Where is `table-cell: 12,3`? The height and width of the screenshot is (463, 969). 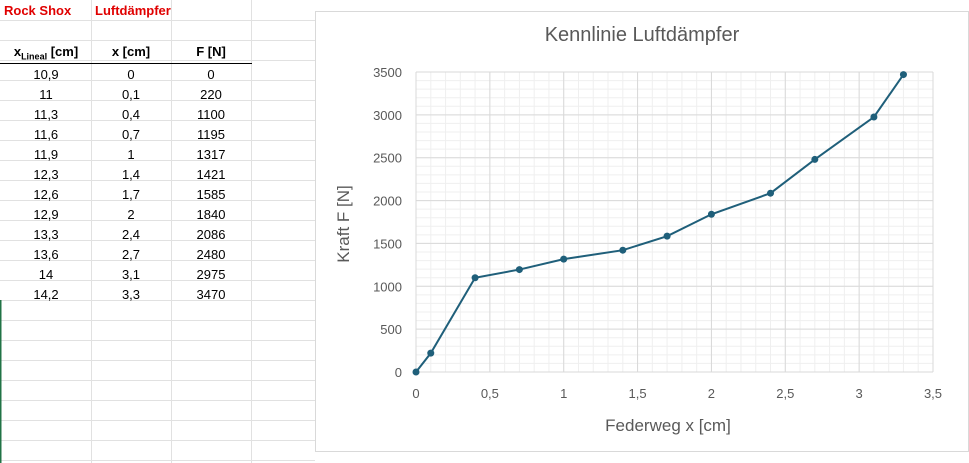
table-cell: 12,3 is located at coordinates (46, 174).